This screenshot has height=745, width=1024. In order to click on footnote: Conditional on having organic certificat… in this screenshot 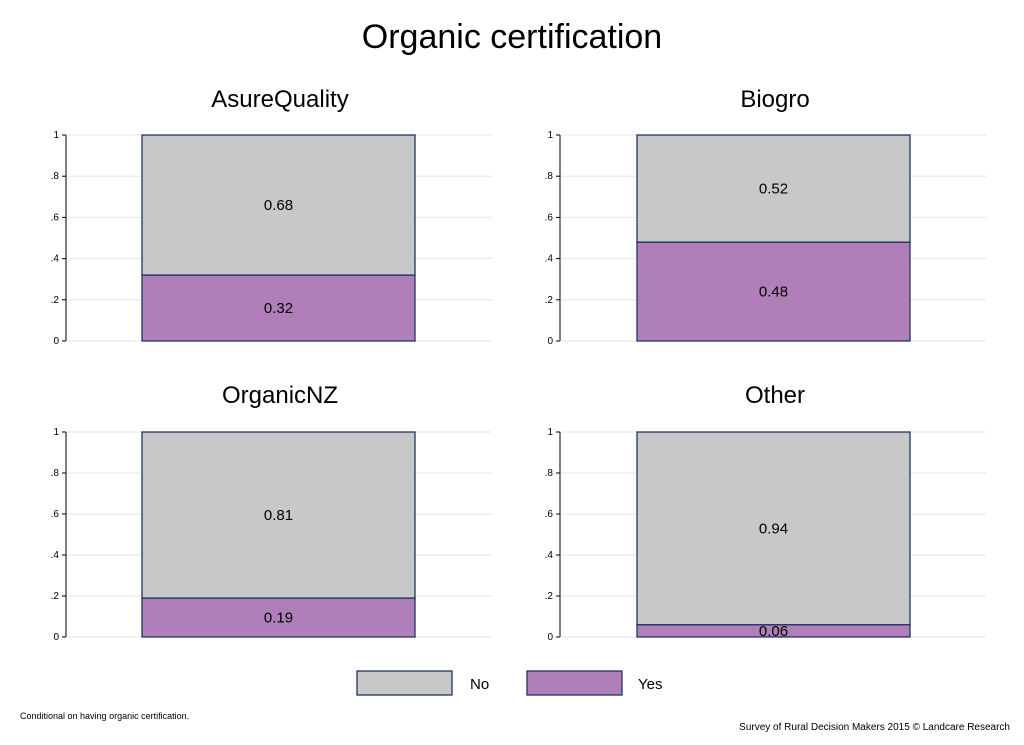, I will do `click(105, 716)`.